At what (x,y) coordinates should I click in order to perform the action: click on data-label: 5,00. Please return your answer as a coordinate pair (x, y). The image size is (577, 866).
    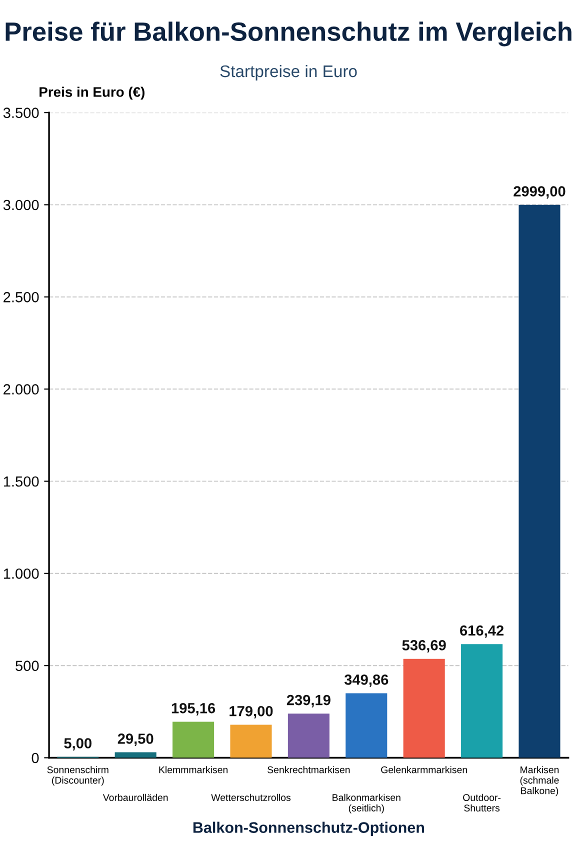
    Looking at the image, I should click on (78, 744).